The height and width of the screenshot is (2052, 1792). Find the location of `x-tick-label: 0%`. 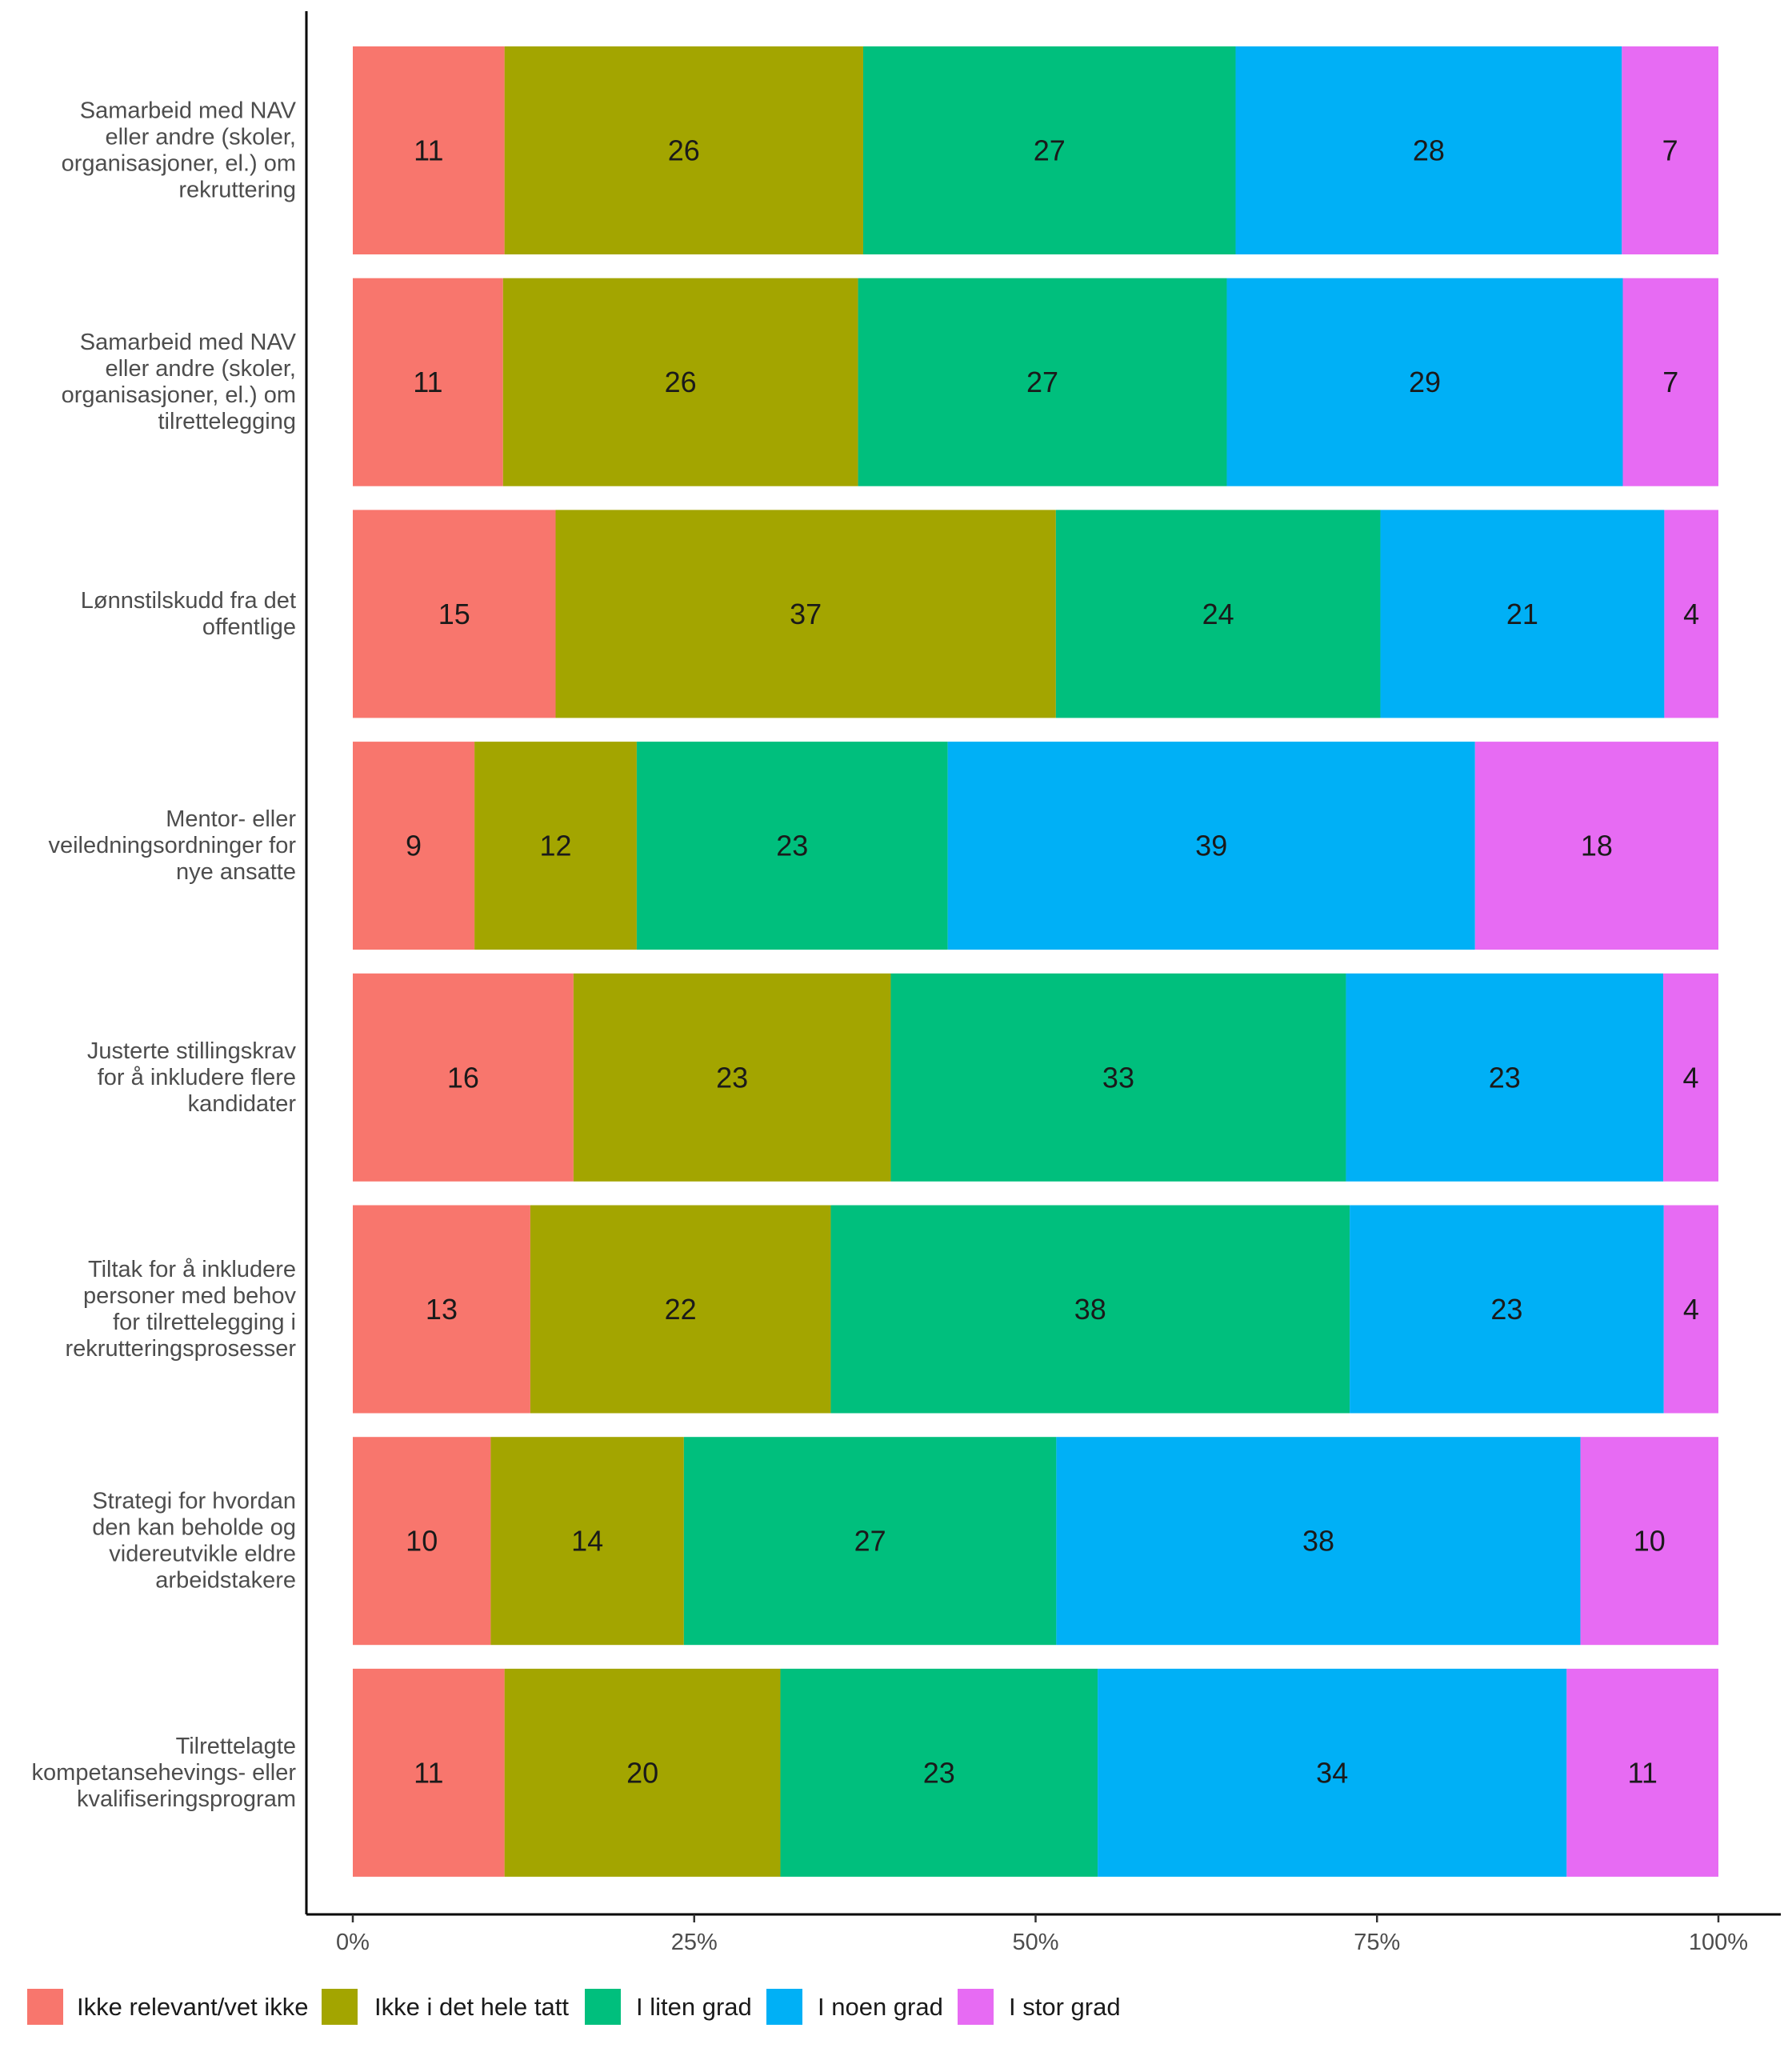

x-tick-label: 0% is located at coordinates (353, 1942).